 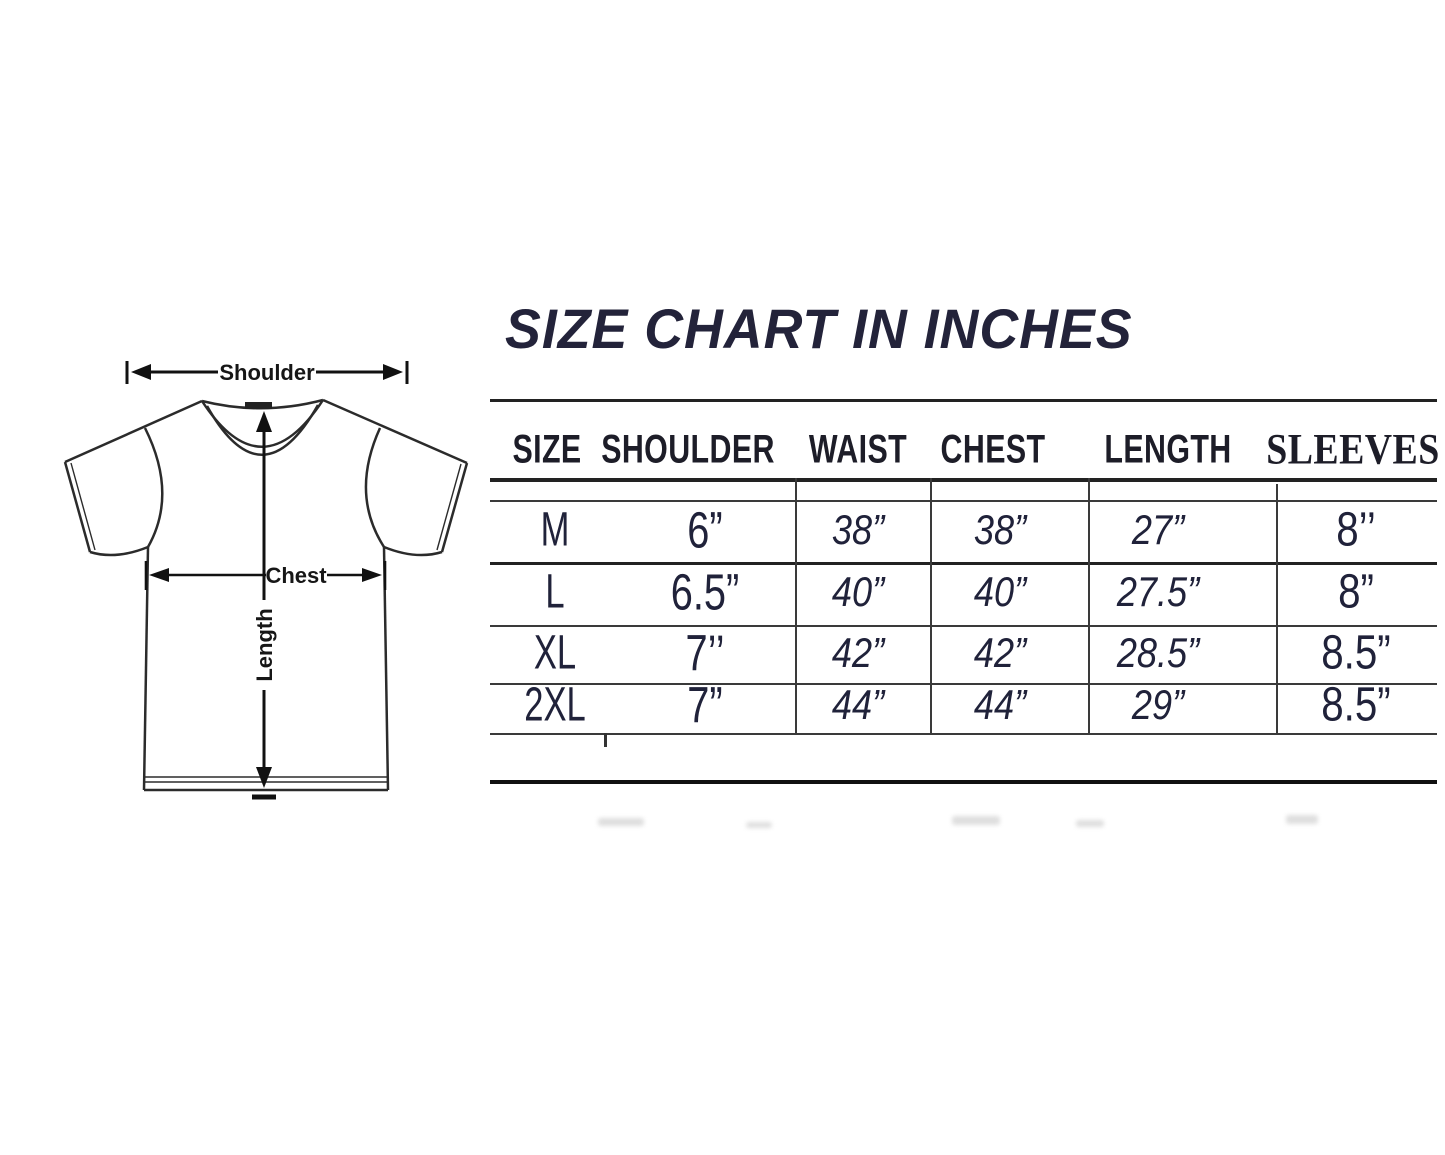 I want to click on shoulder-arrow, so click(x=267, y=372).